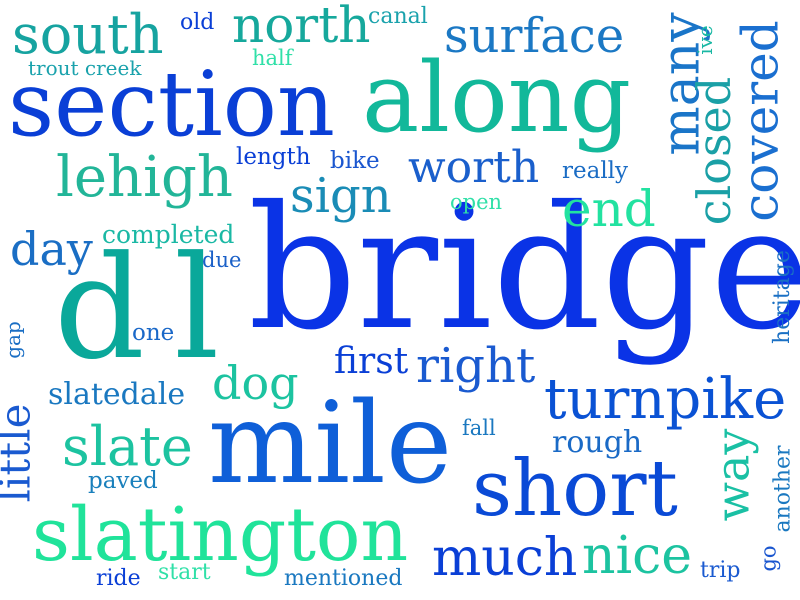 This screenshot has height=600, width=800. What do you see at coordinates (575, 489) in the screenshot?
I see `word-short: short` at bounding box center [575, 489].